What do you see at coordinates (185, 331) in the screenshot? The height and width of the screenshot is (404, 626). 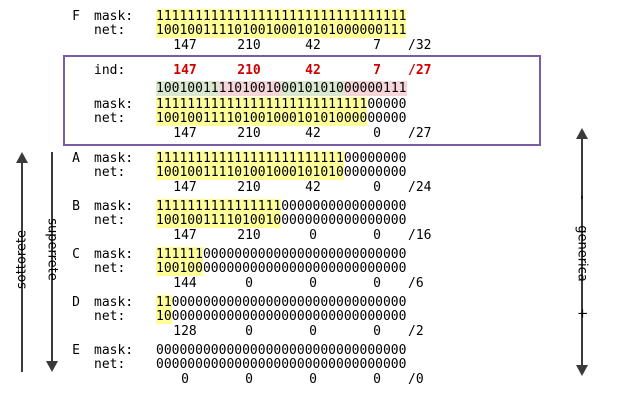 I see `octet-value: 128` at bounding box center [185, 331].